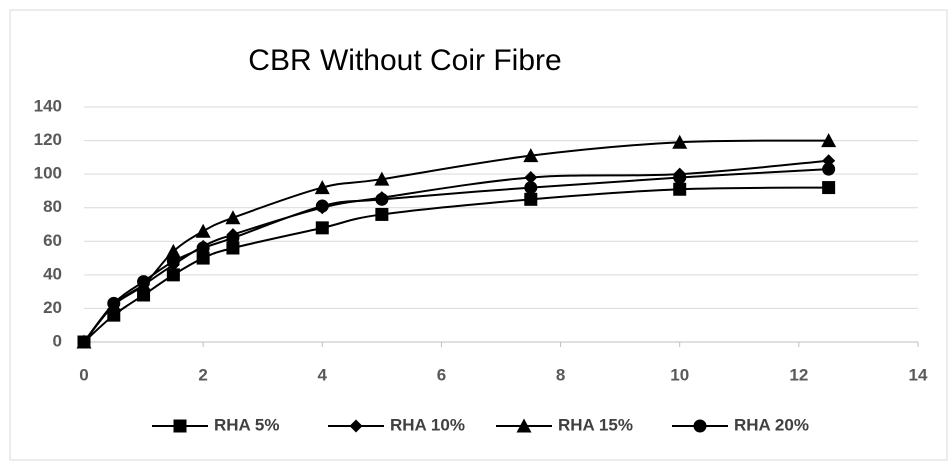 This screenshot has height=461, width=948. I want to click on x-tick-label: 12, so click(798, 374).